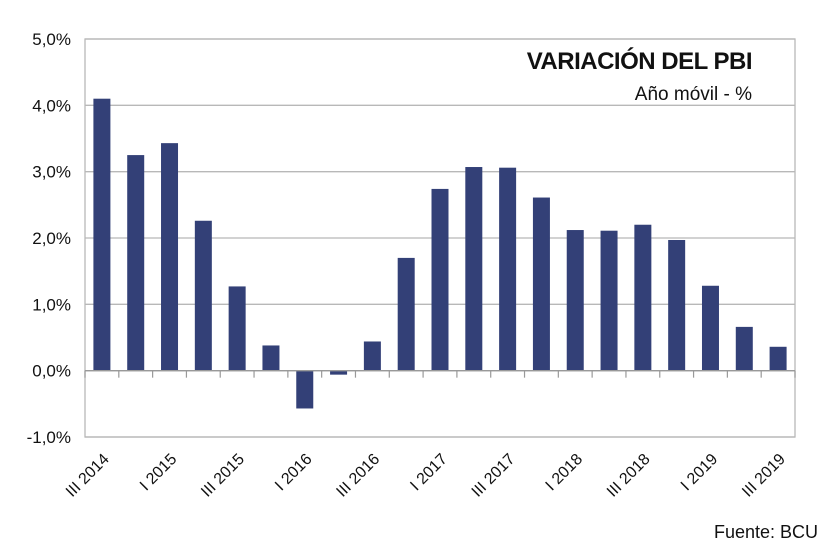 The height and width of the screenshot is (560, 840). I want to click on y-tick-label: 3,0%, so click(51, 172).